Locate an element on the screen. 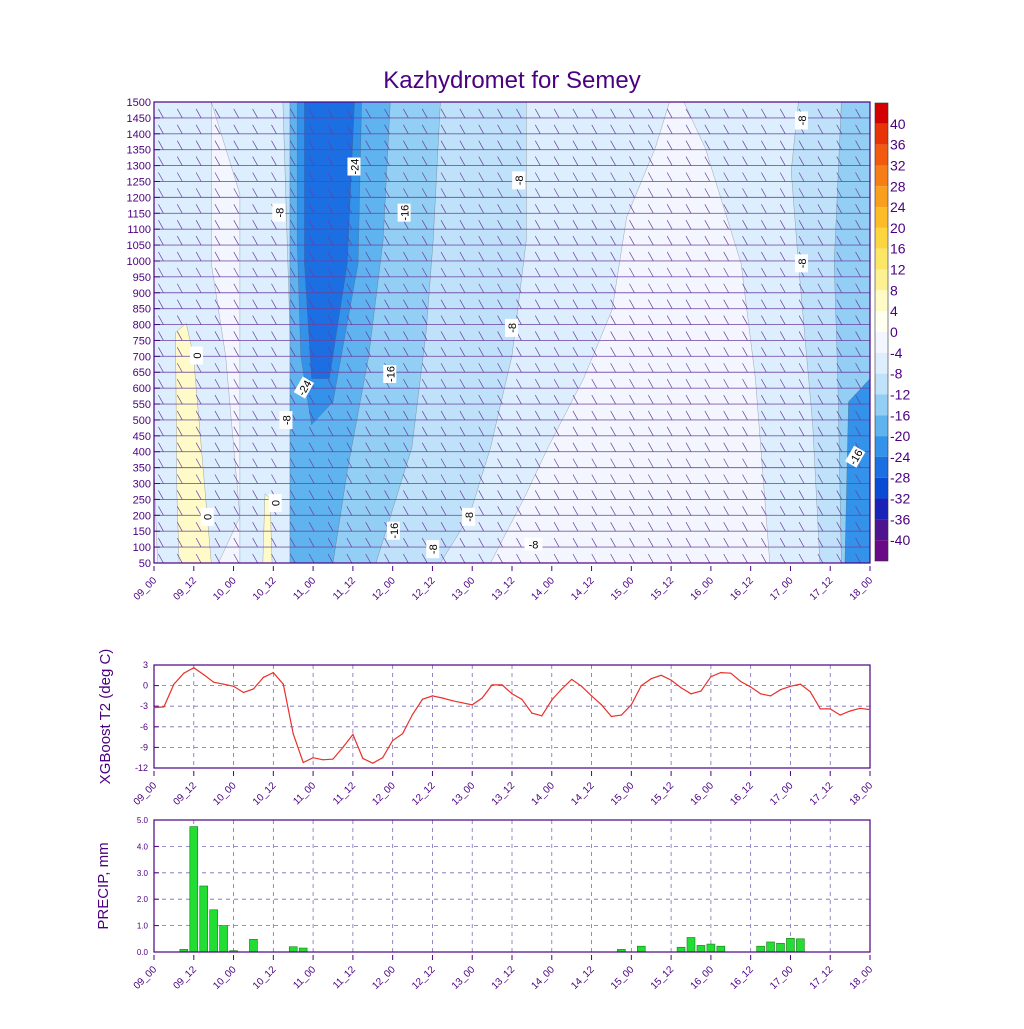 The image size is (1024, 1029). contour-label-group: -8 is located at coordinates (279, 212).